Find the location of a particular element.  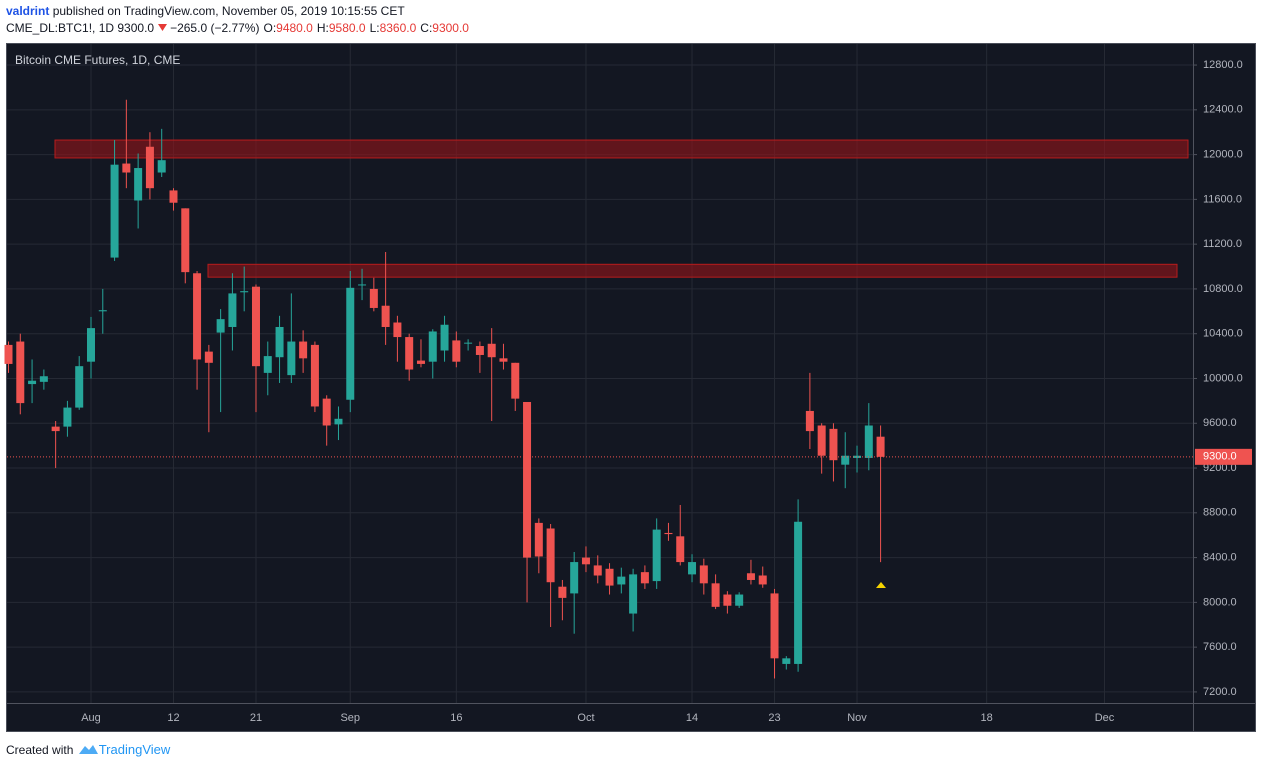

x-tick-label: 12 is located at coordinates (173, 718).